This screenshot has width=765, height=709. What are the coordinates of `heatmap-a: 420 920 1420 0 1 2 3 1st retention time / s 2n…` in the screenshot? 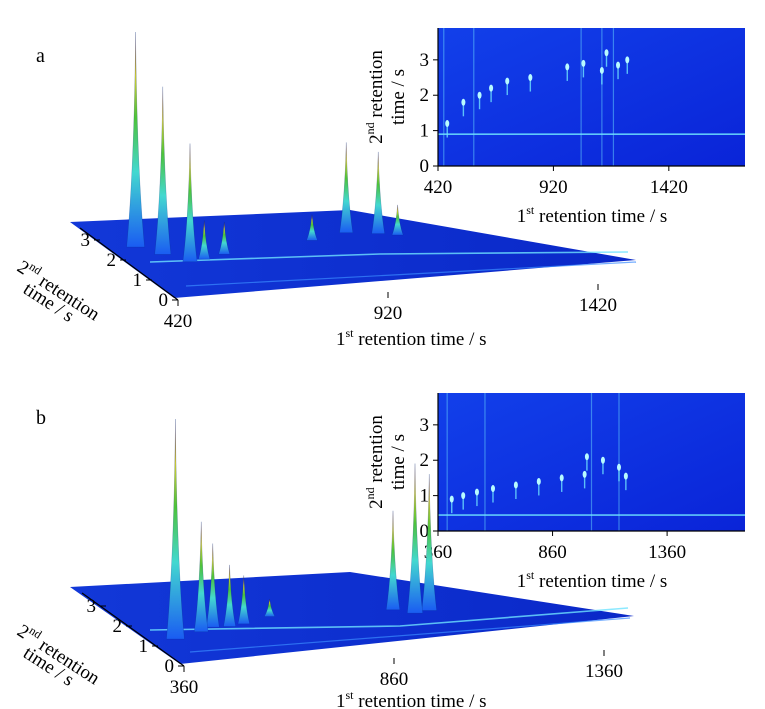 It's located at (554, 127).